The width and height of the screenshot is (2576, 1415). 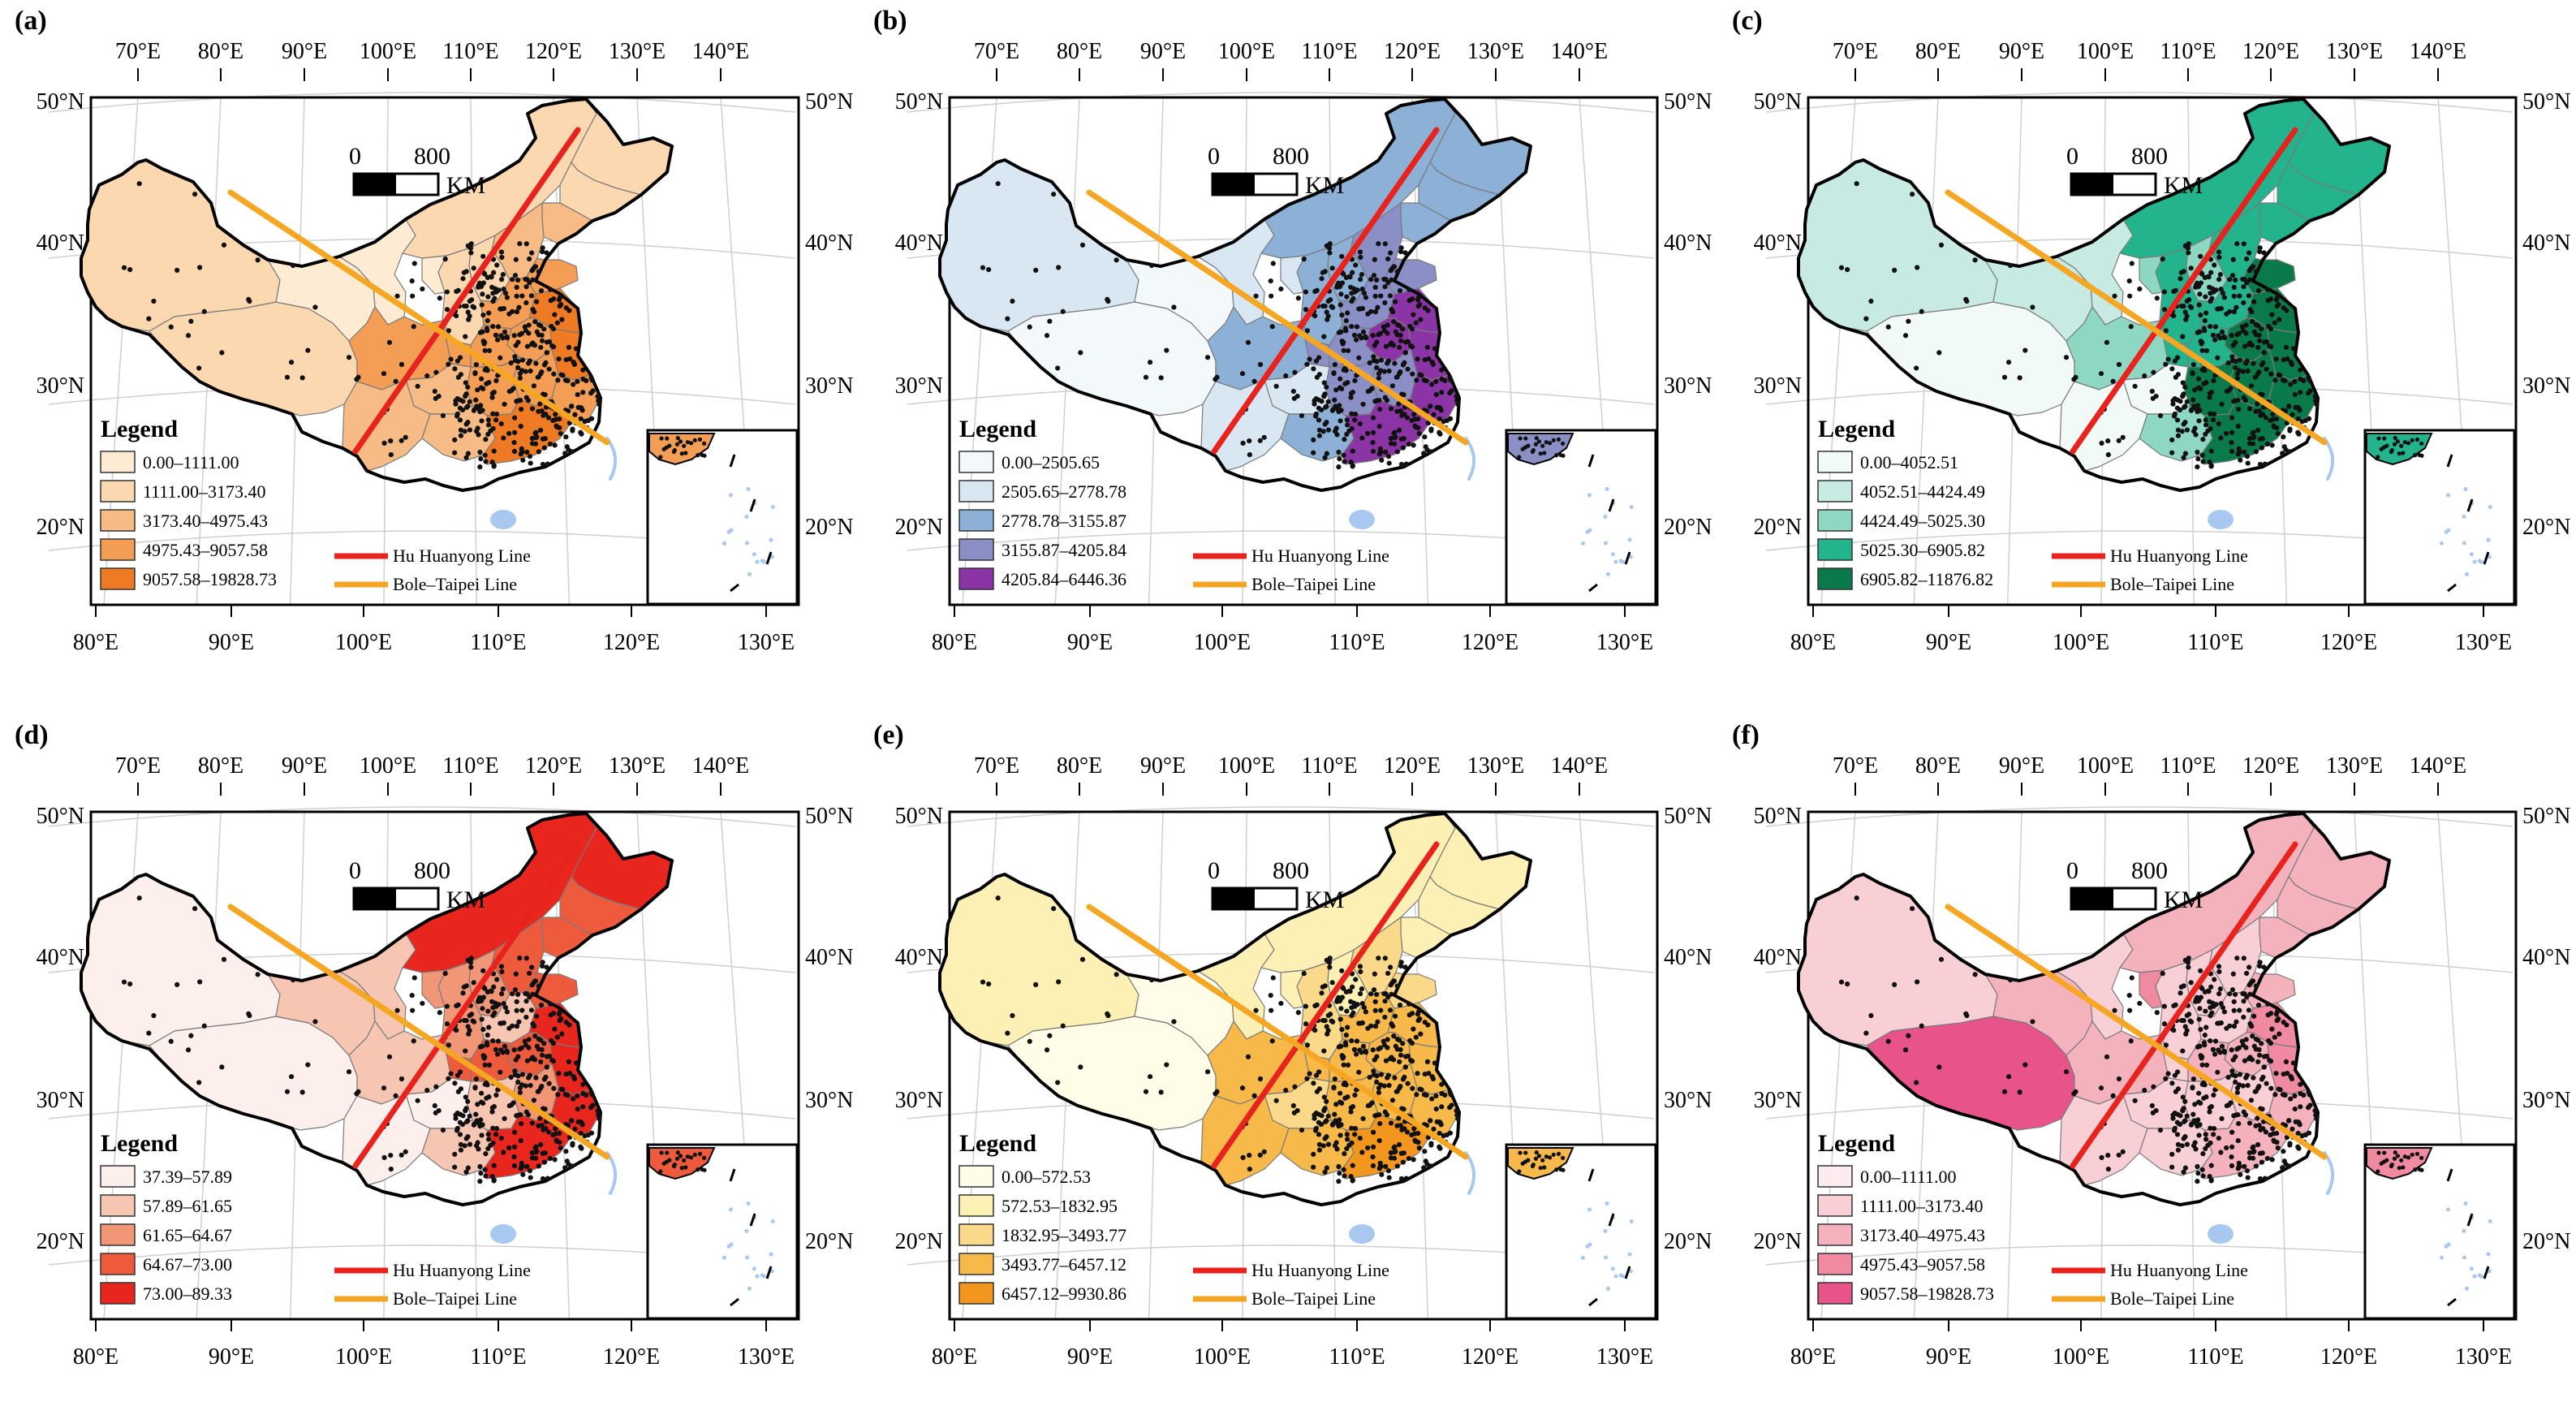 I want to click on tick-label-left: 40°N, so click(x=1778, y=243).